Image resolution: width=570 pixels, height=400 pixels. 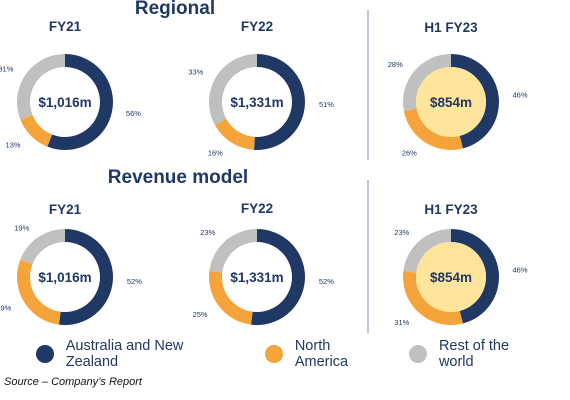 I want to click on chart-revenue-model-fy21-slice-north-america, so click(x=39, y=292).